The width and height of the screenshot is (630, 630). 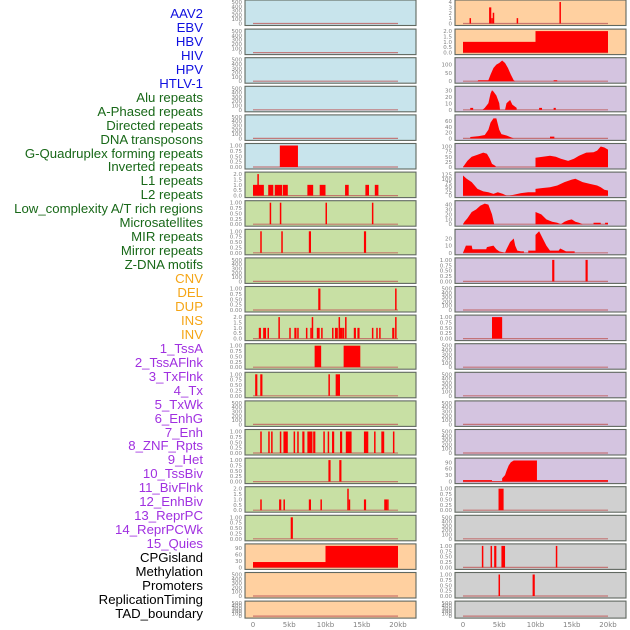 I want to click on track-label: CNV, so click(x=189, y=279).